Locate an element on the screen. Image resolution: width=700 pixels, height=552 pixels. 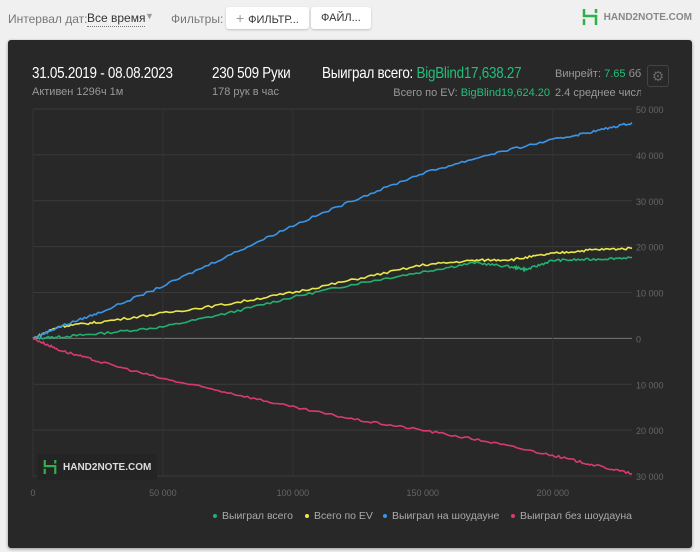
avg-stat: 2.4 среднее числ is located at coordinates (598, 93).